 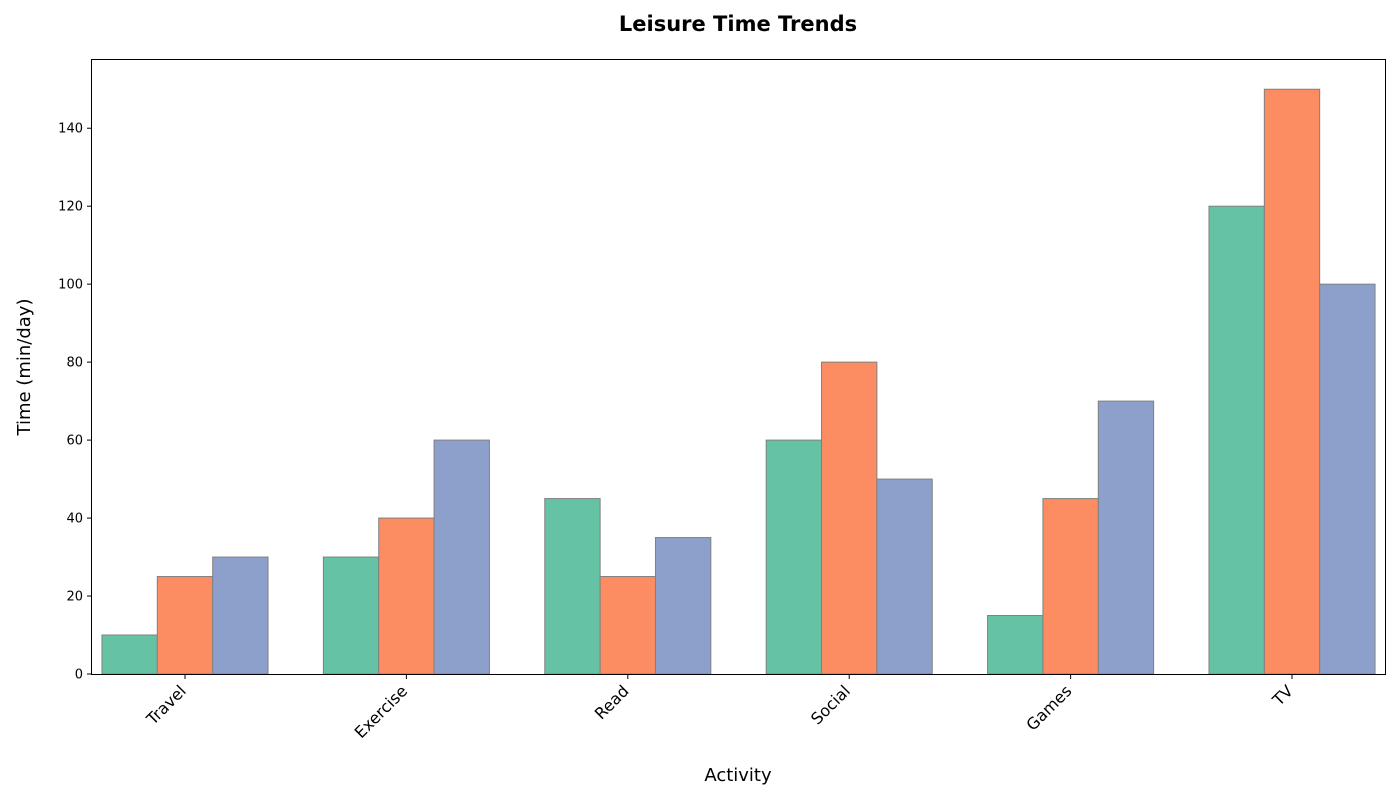 What do you see at coordinates (74, 519) in the screenshot?
I see `y-tick-label: 40` at bounding box center [74, 519].